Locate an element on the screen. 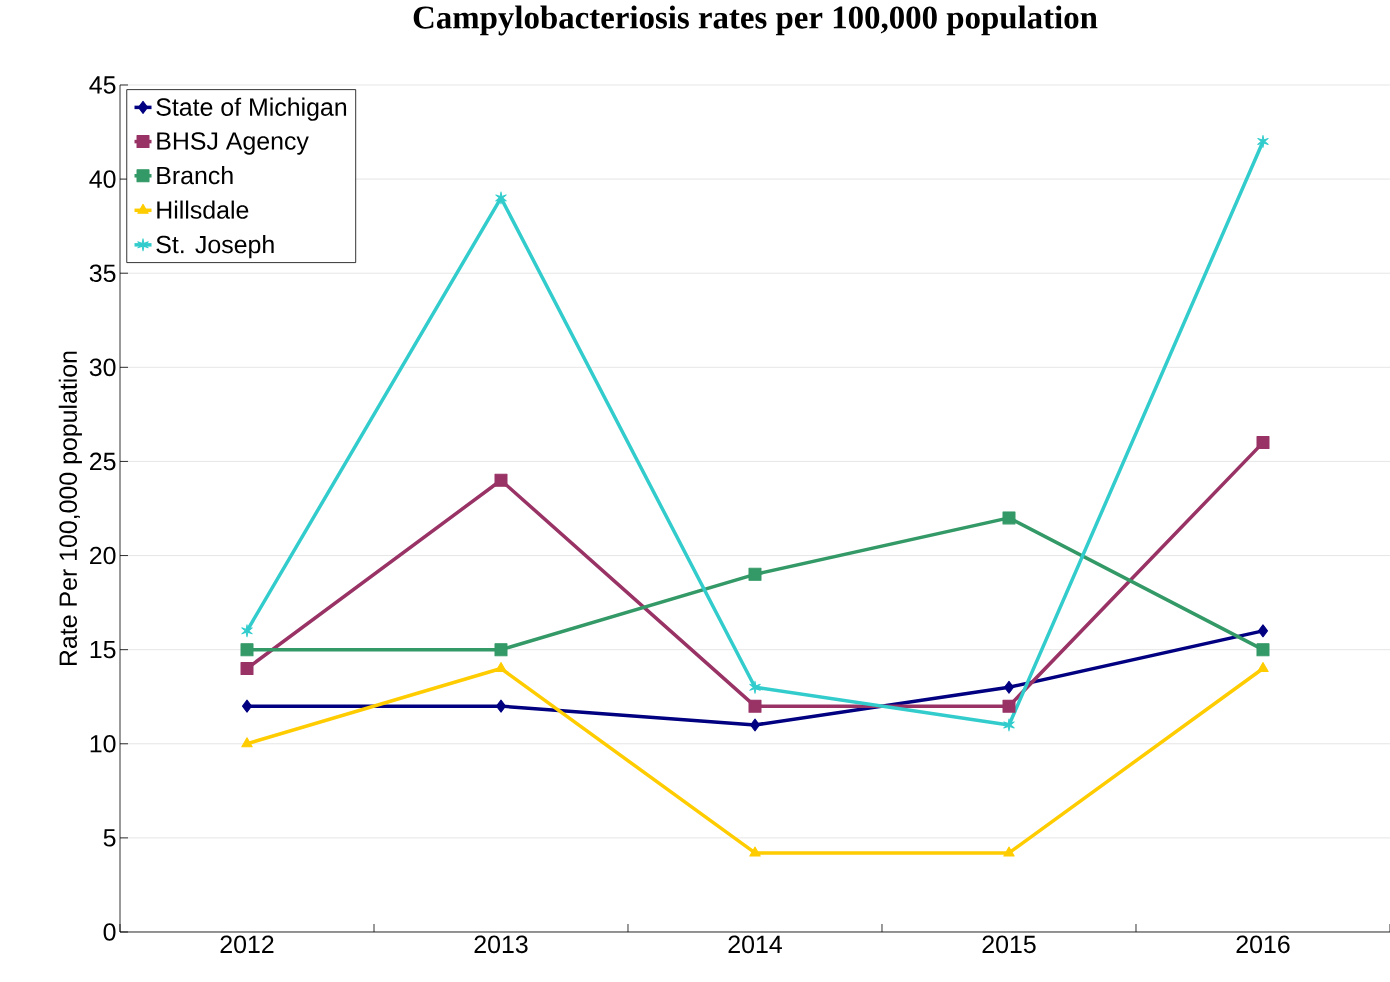  y-tick-label: 20 is located at coordinates (103, 555).